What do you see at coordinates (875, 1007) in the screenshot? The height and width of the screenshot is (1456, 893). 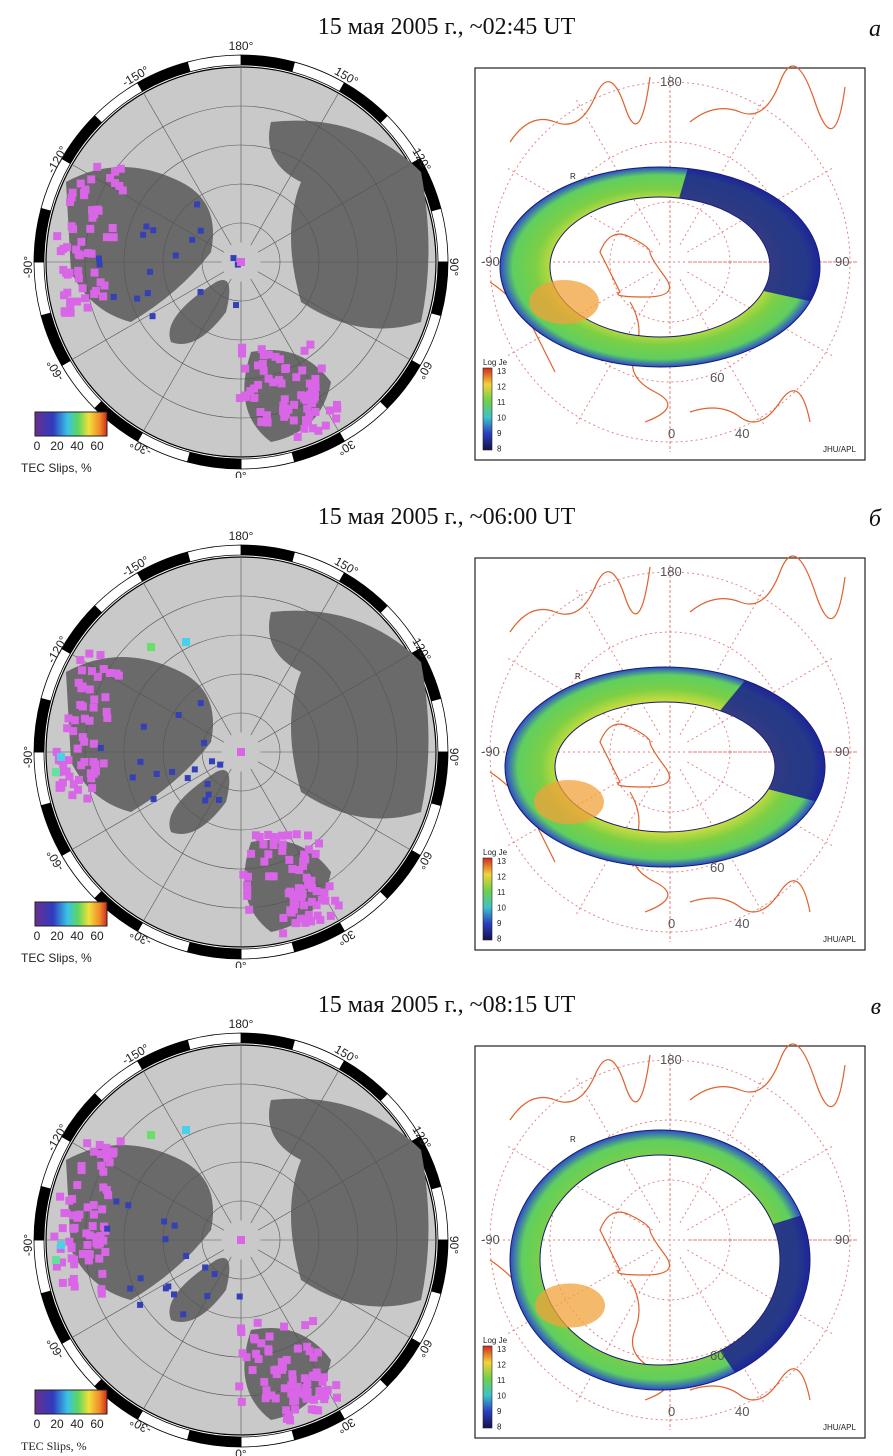 I see `panel-letter: в` at bounding box center [875, 1007].